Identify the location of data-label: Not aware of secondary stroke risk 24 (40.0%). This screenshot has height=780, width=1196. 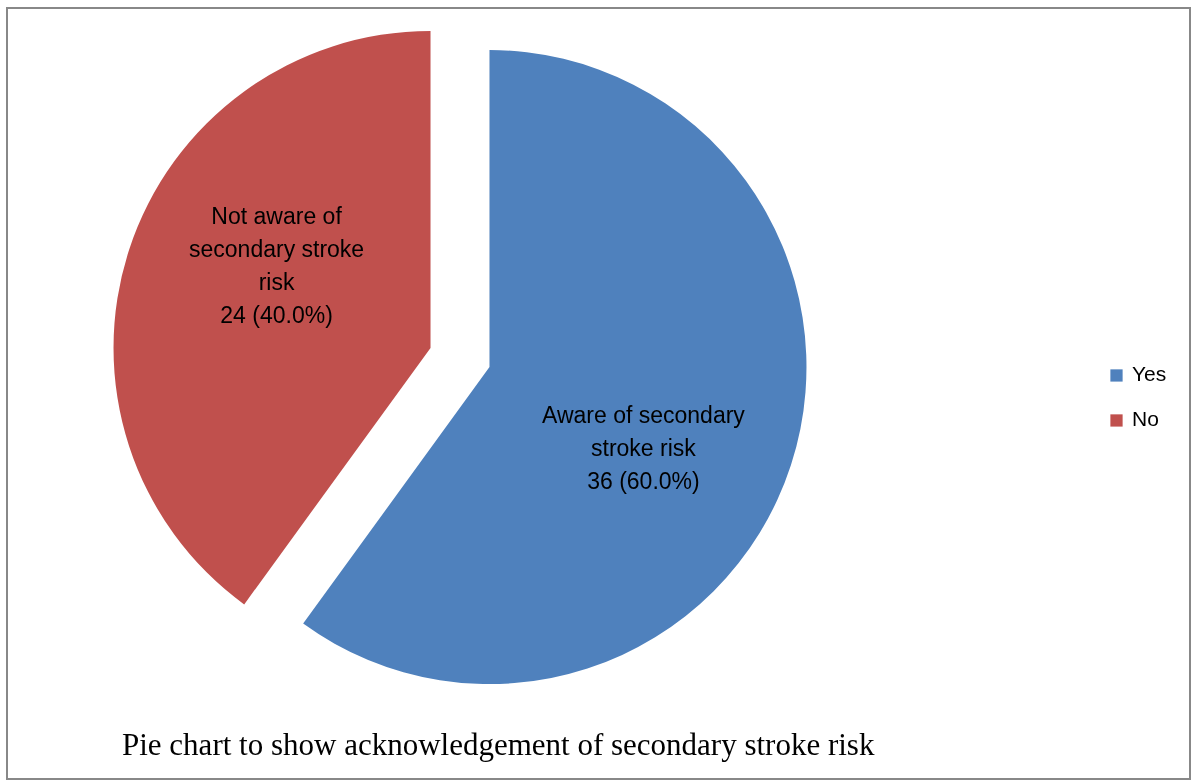
(277, 265).